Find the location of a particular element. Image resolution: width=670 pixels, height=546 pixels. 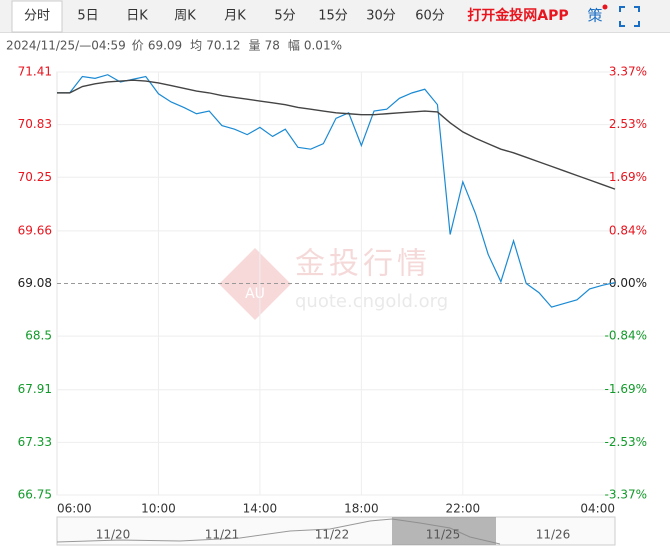

y2-tick-label: 1.69% is located at coordinates (628, 177).